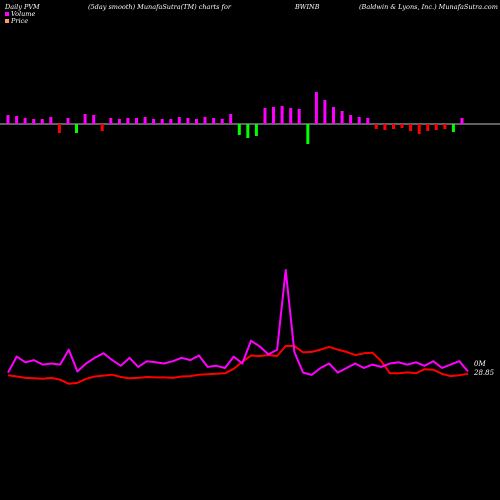 Image resolution: width=500 pixels, height=500 pixels. Describe the element at coordinates (307, 7) in the screenshot. I see `header-symbol: BWINB` at that location.